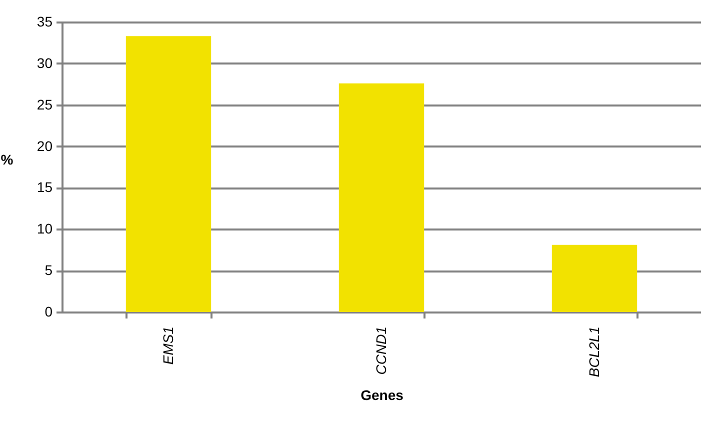 The image size is (723, 425). What do you see at coordinates (44, 146) in the screenshot?
I see `y-tick-label: 20` at bounding box center [44, 146].